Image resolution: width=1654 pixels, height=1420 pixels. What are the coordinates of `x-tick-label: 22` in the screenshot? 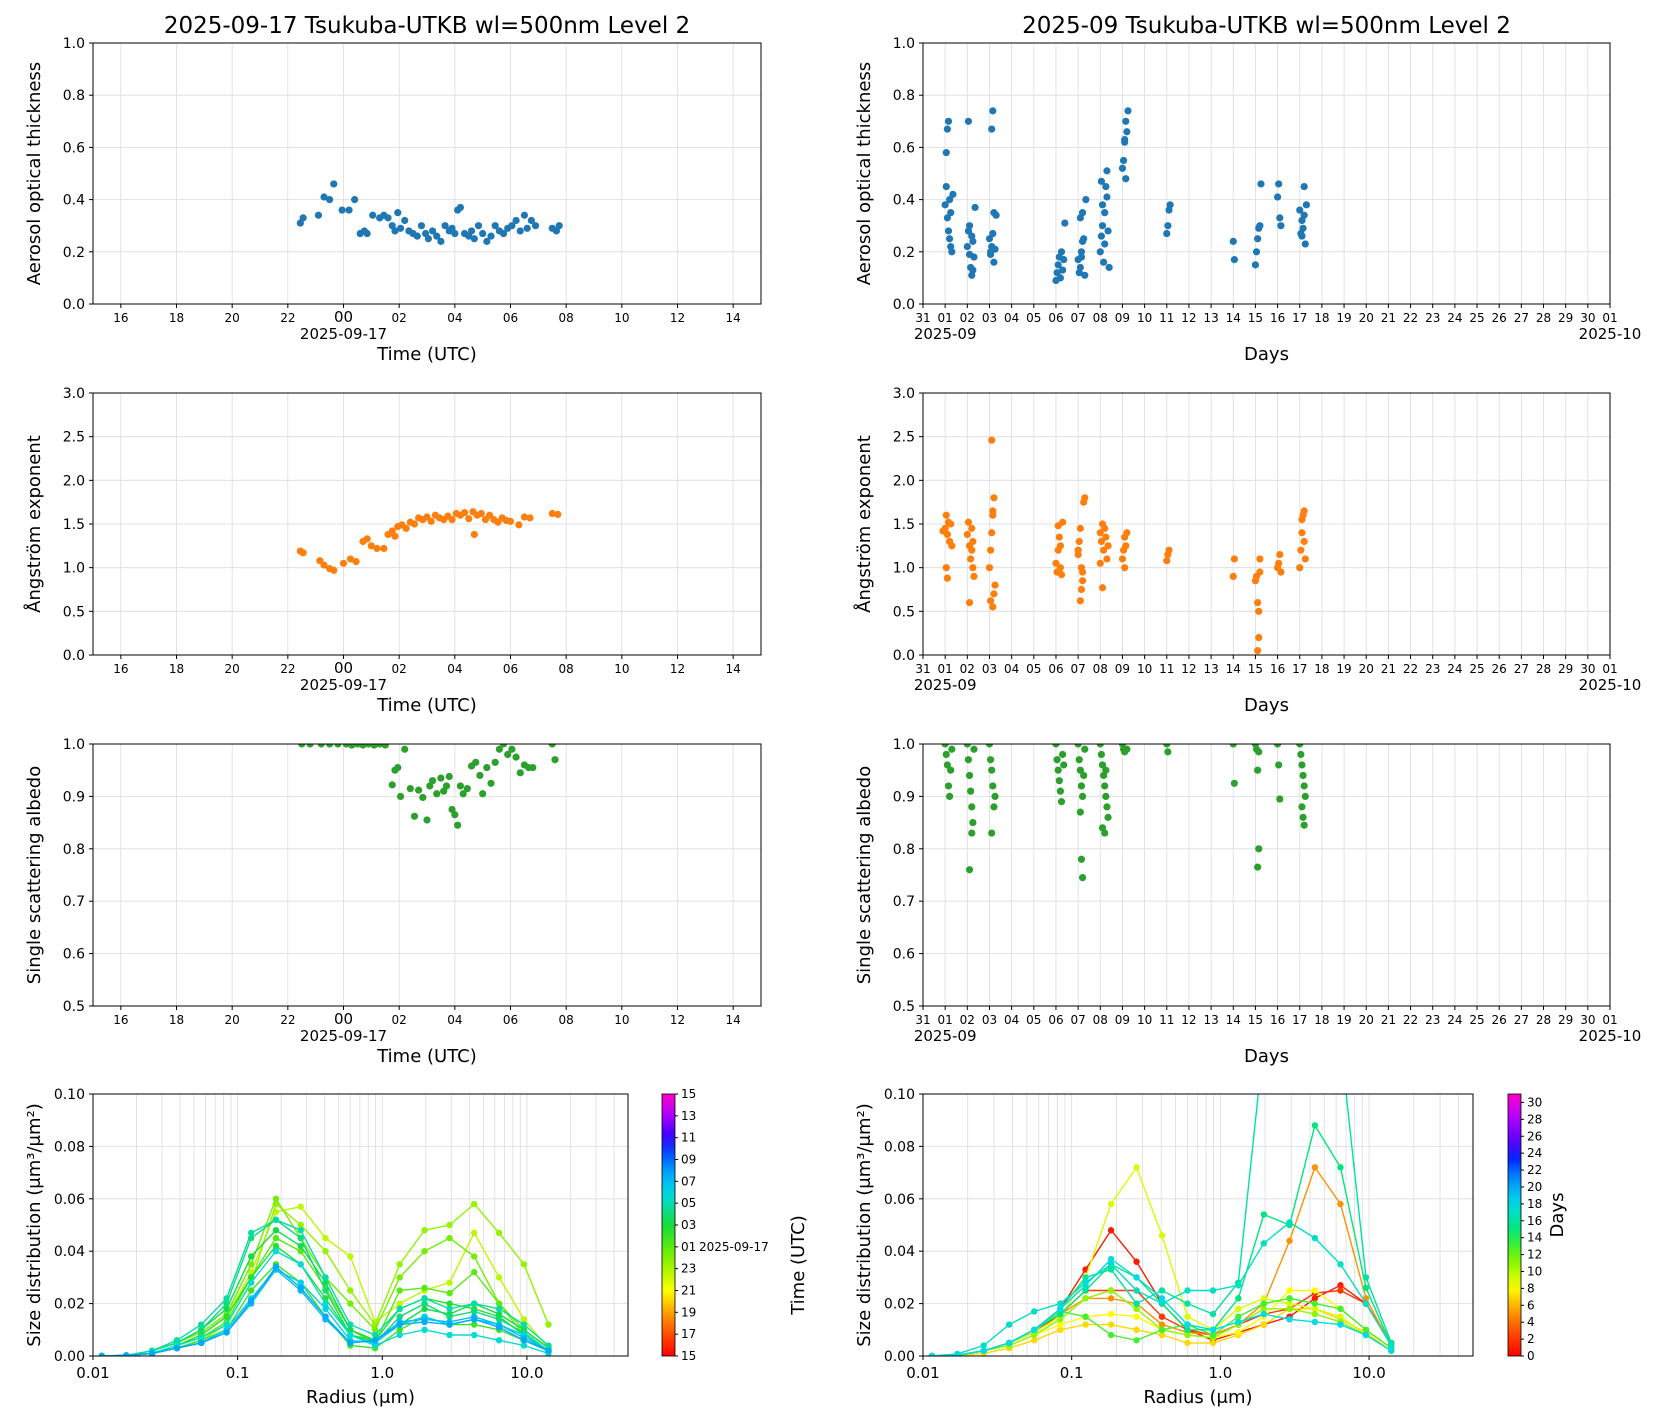 It's located at (1410, 669).